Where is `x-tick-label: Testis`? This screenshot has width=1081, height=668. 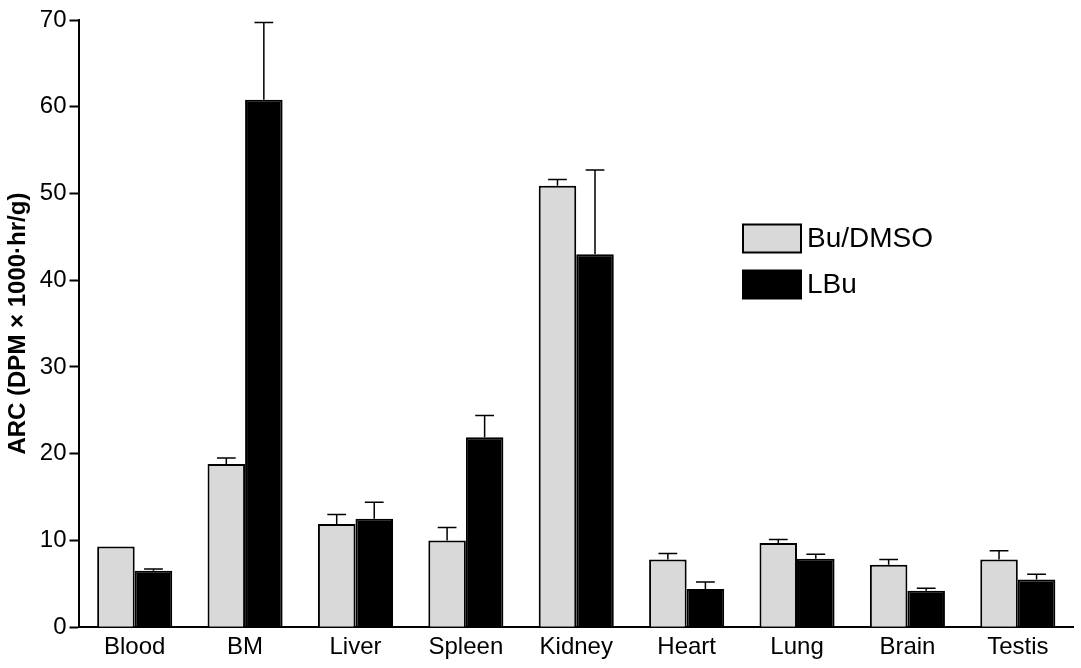
x-tick-label: Testis is located at coordinates (1018, 646).